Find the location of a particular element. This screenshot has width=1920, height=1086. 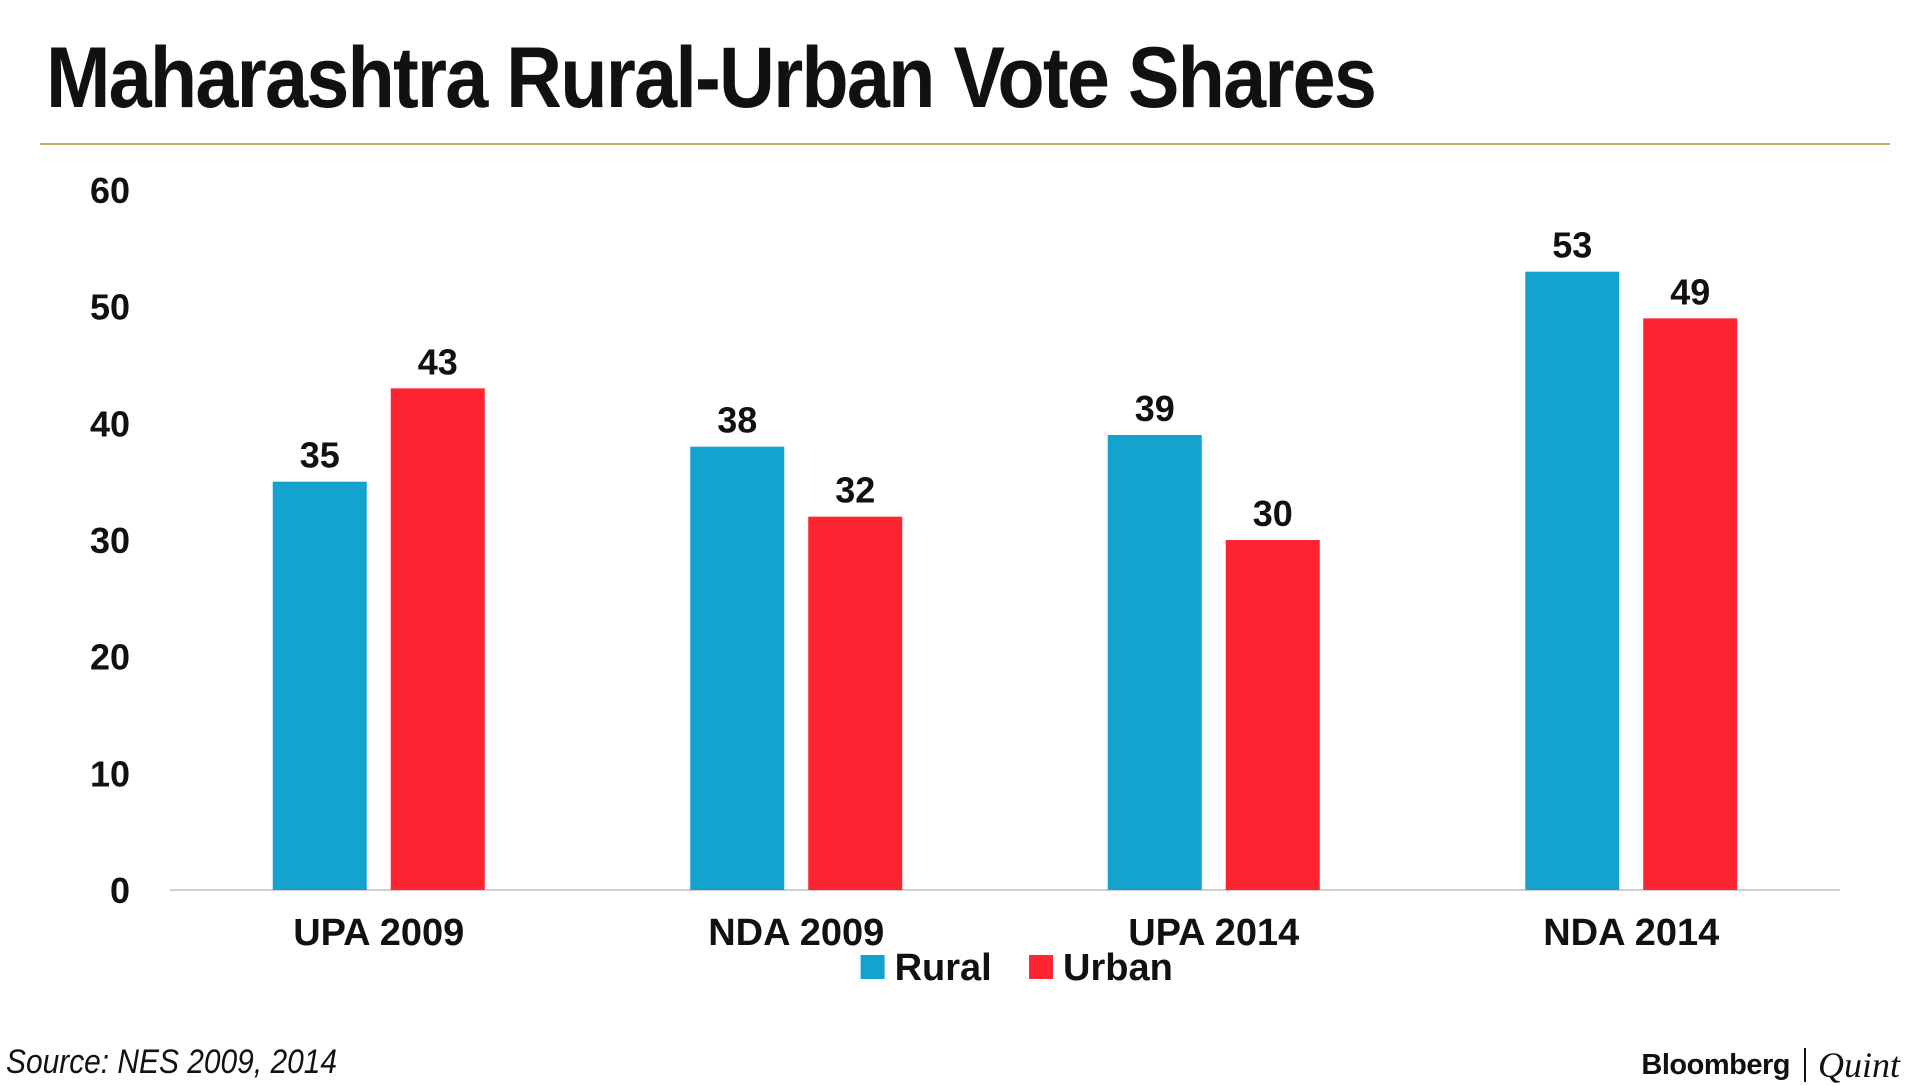

legend-swatch-rural is located at coordinates (872, 967).